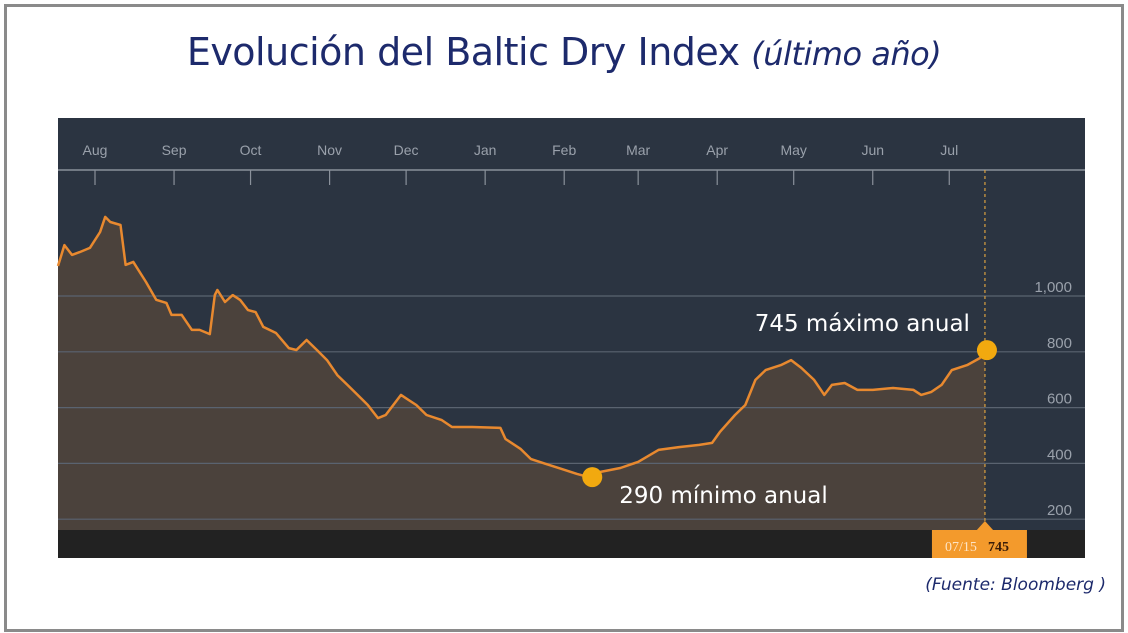  Describe the element at coordinates (1059, 399) in the screenshot. I see `y-tick-label: 600` at that location.